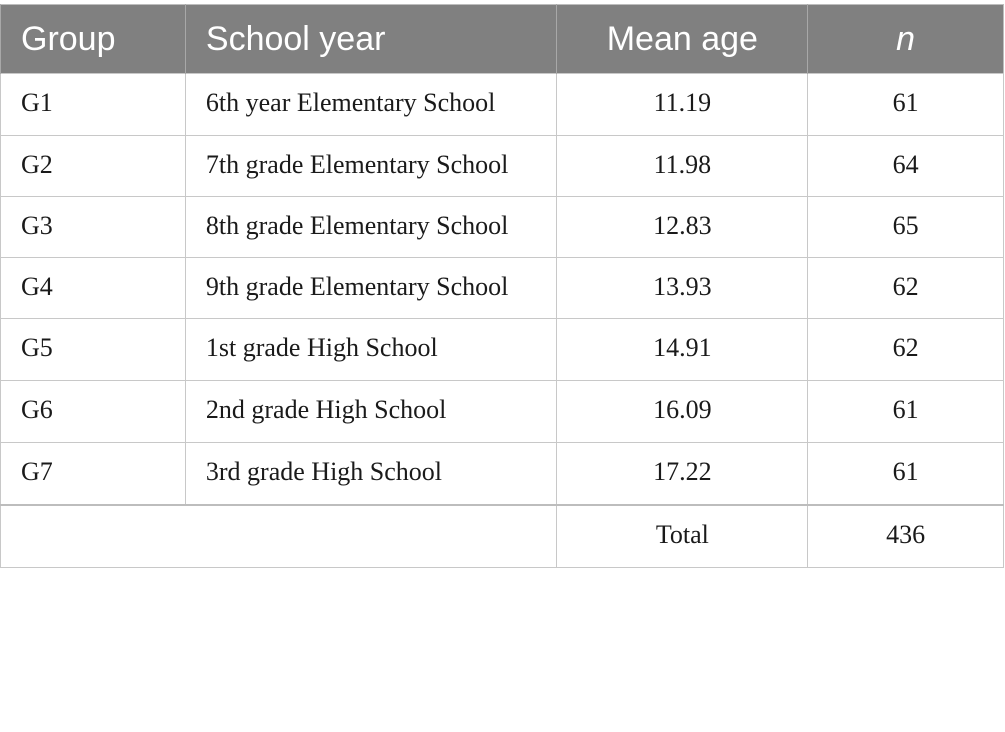 This screenshot has height=732, width=1005. What do you see at coordinates (905, 39) in the screenshot?
I see `header-n: n` at bounding box center [905, 39].